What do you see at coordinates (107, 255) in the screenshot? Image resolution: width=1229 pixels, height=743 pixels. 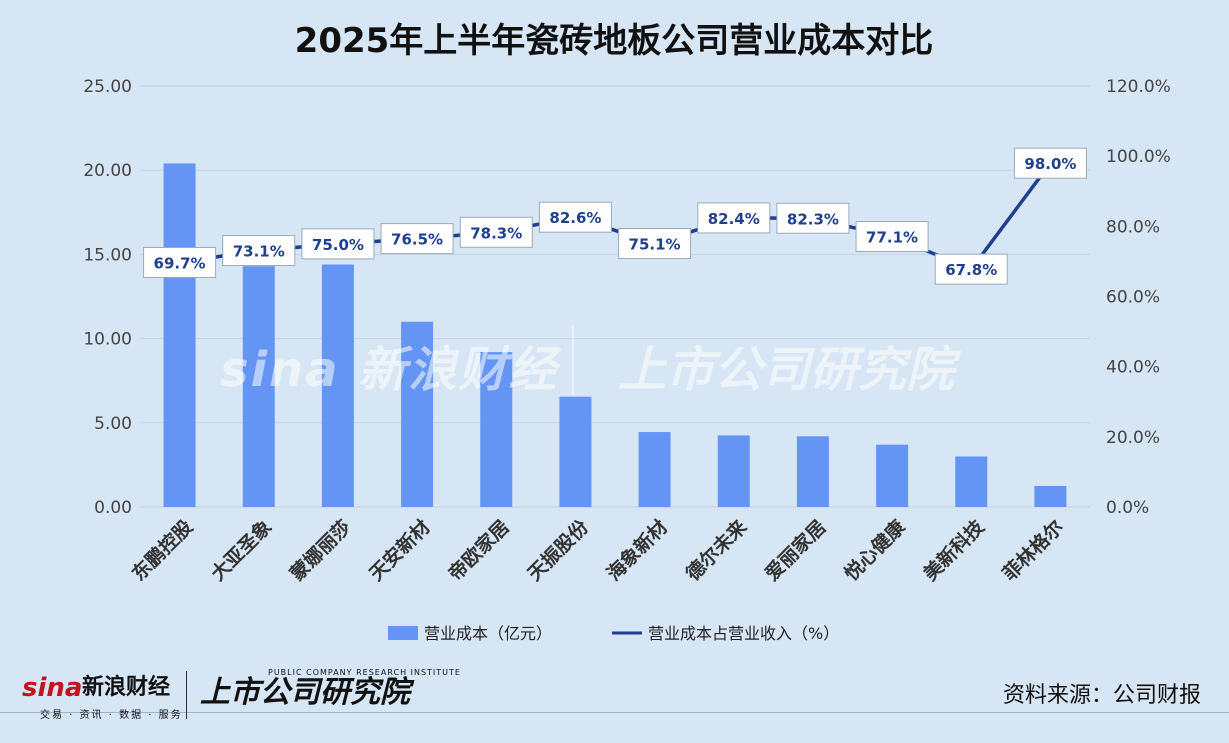 I see `left-tick-label: 15.00` at bounding box center [107, 255].